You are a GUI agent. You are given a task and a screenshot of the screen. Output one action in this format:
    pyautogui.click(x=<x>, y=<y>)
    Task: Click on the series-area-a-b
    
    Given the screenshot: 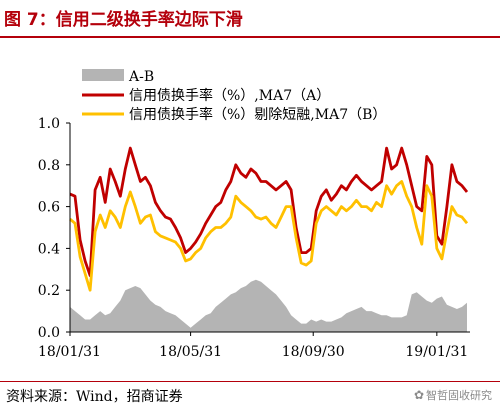 What is the action you would take?
    pyautogui.click(x=268, y=305)
    